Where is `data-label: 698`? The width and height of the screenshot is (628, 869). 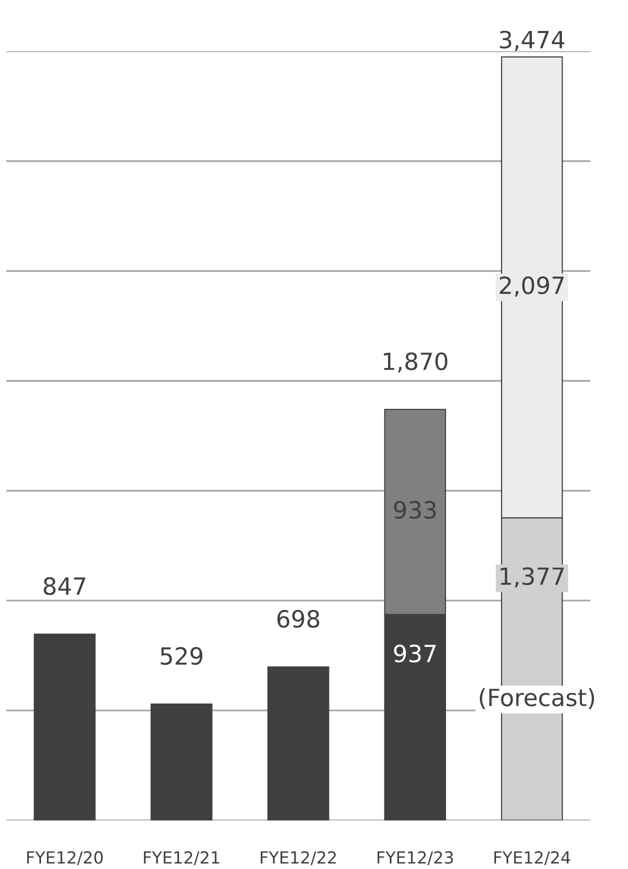
data-label: 698 is located at coordinates (298, 619).